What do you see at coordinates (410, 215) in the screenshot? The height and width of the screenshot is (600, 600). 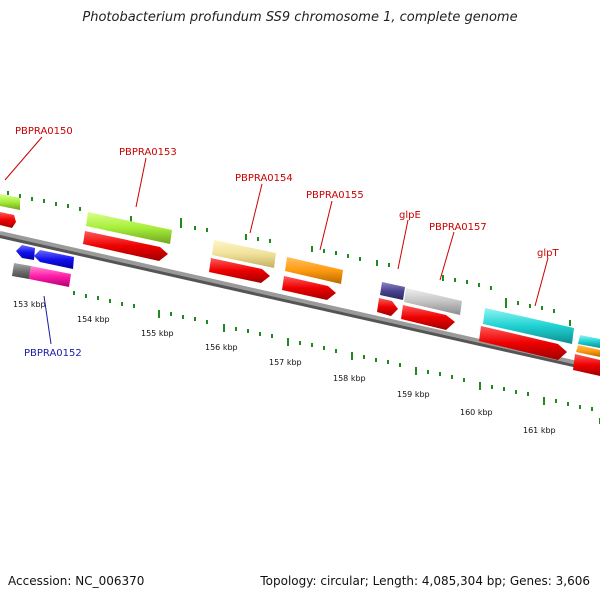 I see `gene-label: glpE` at bounding box center [410, 215].